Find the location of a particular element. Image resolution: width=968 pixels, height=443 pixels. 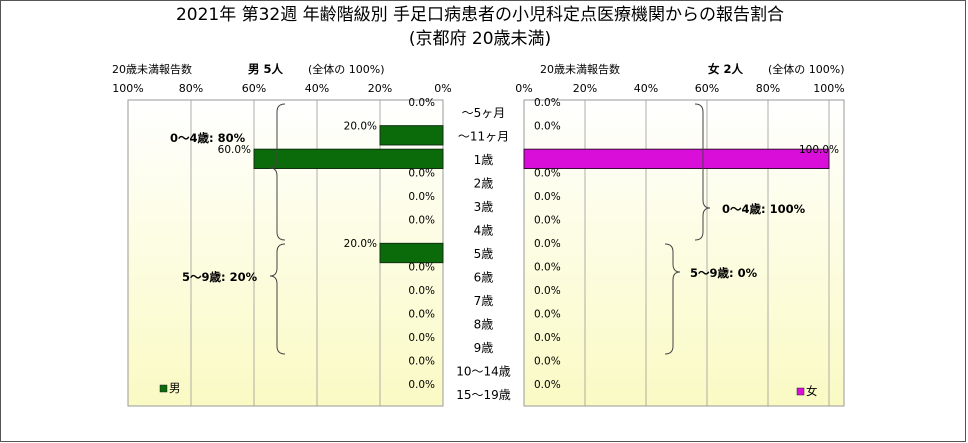

female-header-label: 20歳未満報告数 is located at coordinates (580, 69).